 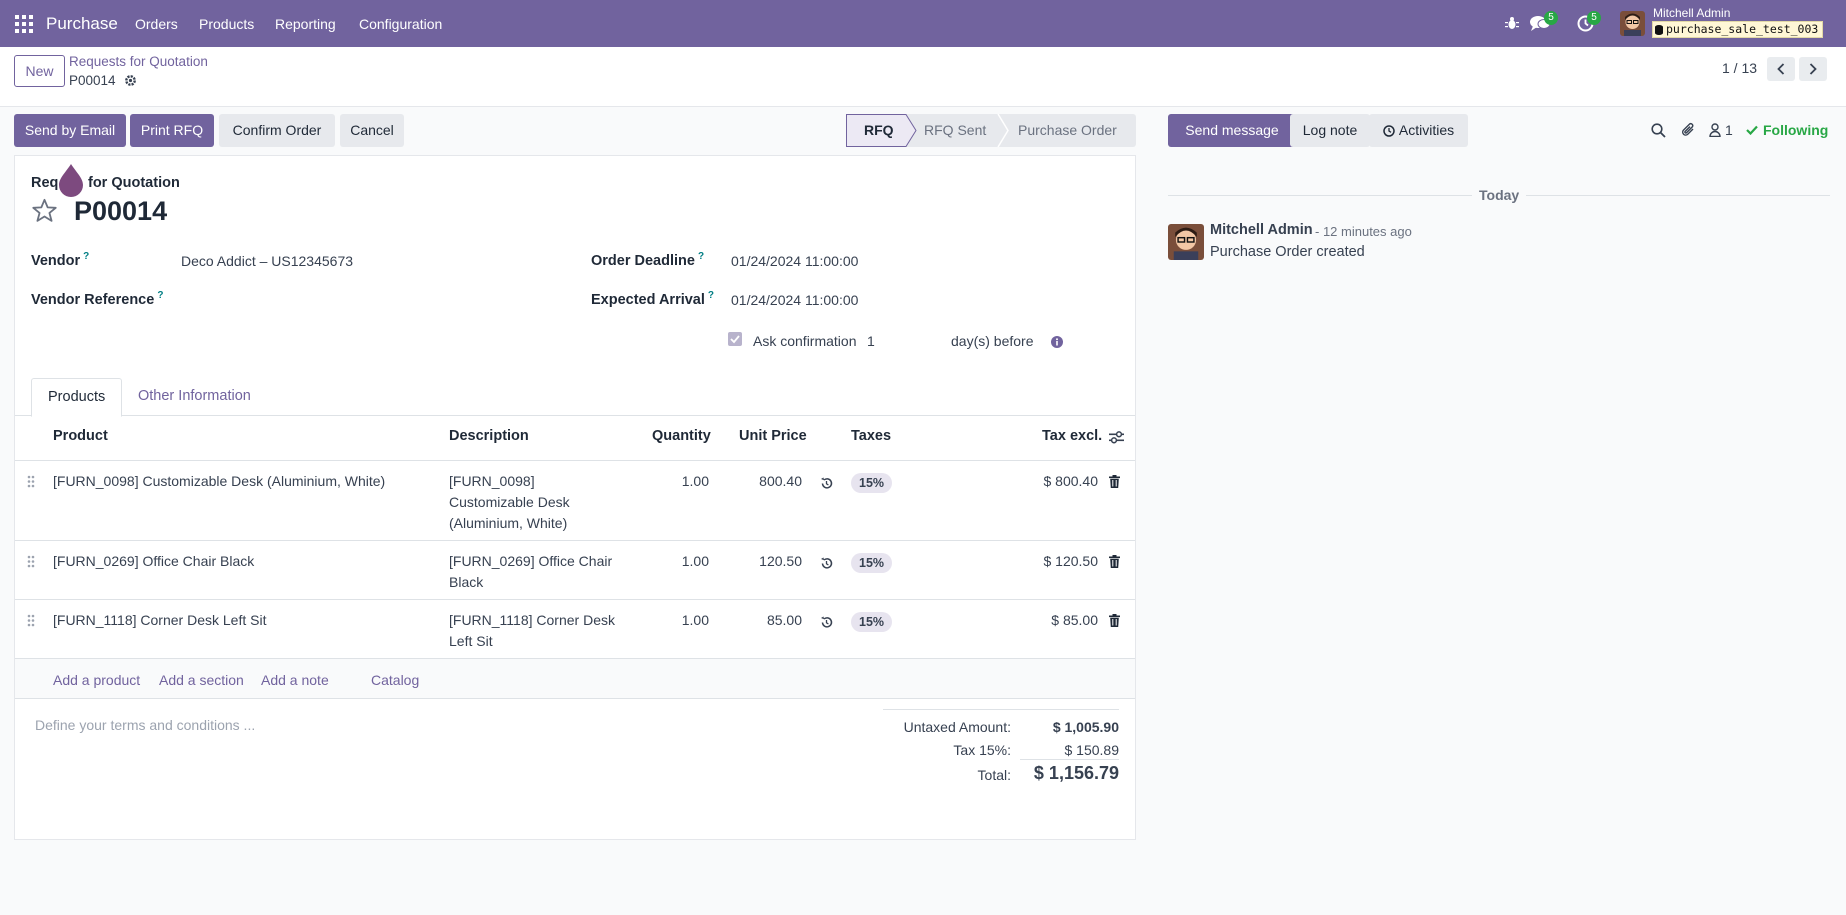 What do you see at coordinates (652, 299) in the screenshot?
I see `expected-arrival-label: Expected Arrival?` at bounding box center [652, 299].